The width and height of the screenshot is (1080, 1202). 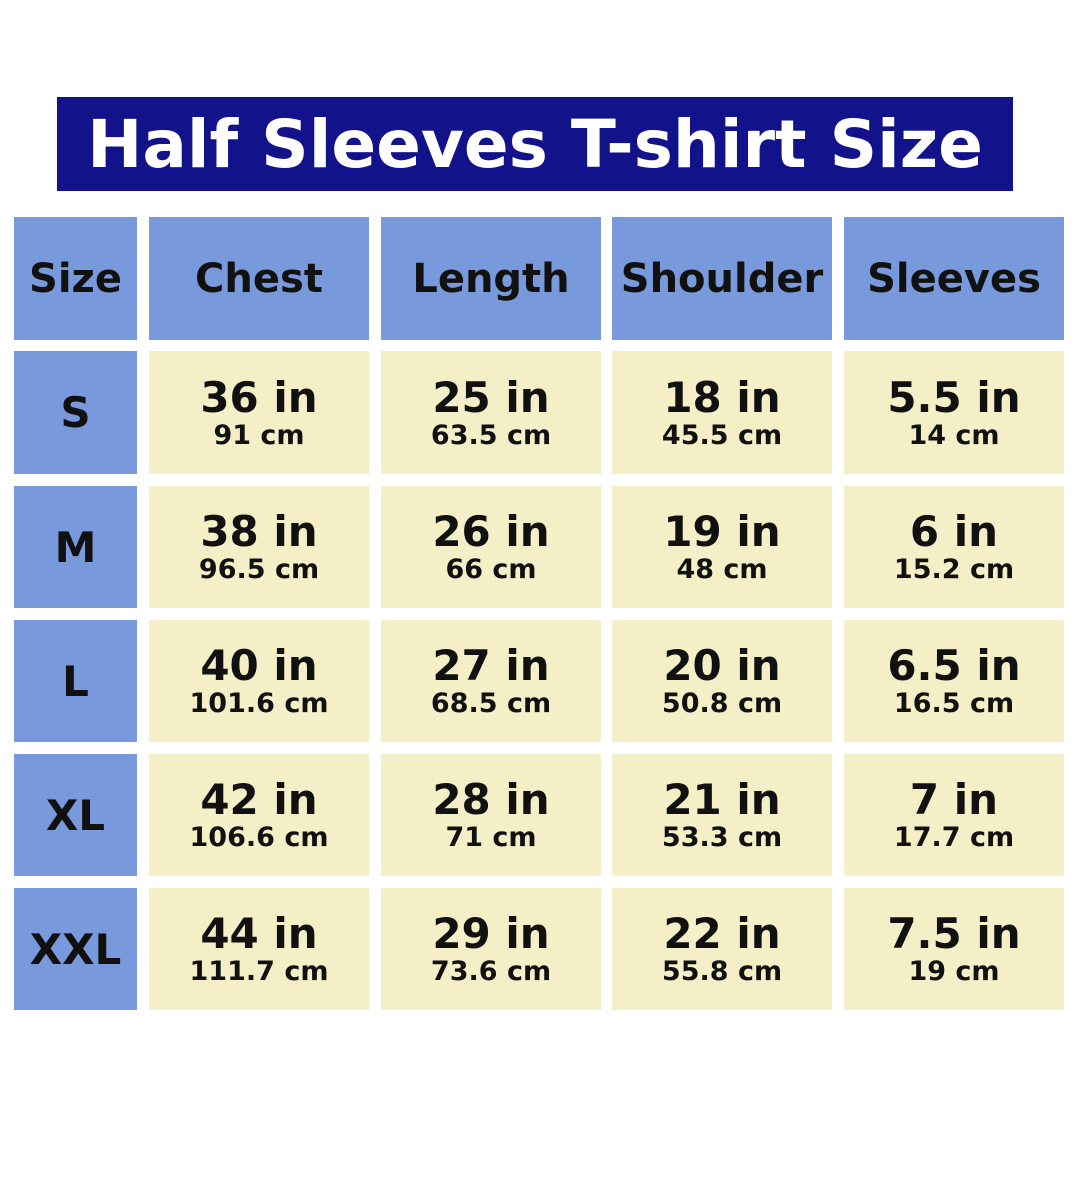 I want to click on inches-value: 36 in, so click(x=259, y=397).